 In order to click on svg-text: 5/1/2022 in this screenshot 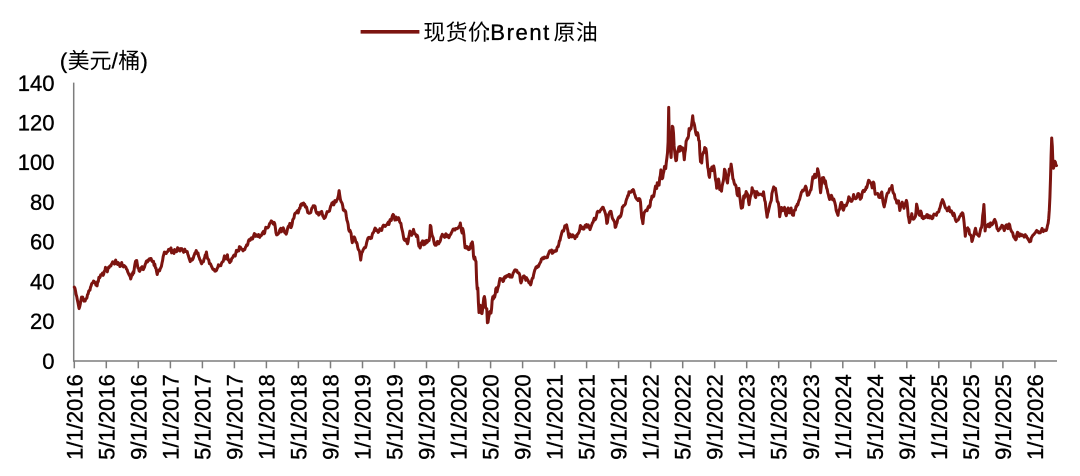, I will do `click(683, 417)`.